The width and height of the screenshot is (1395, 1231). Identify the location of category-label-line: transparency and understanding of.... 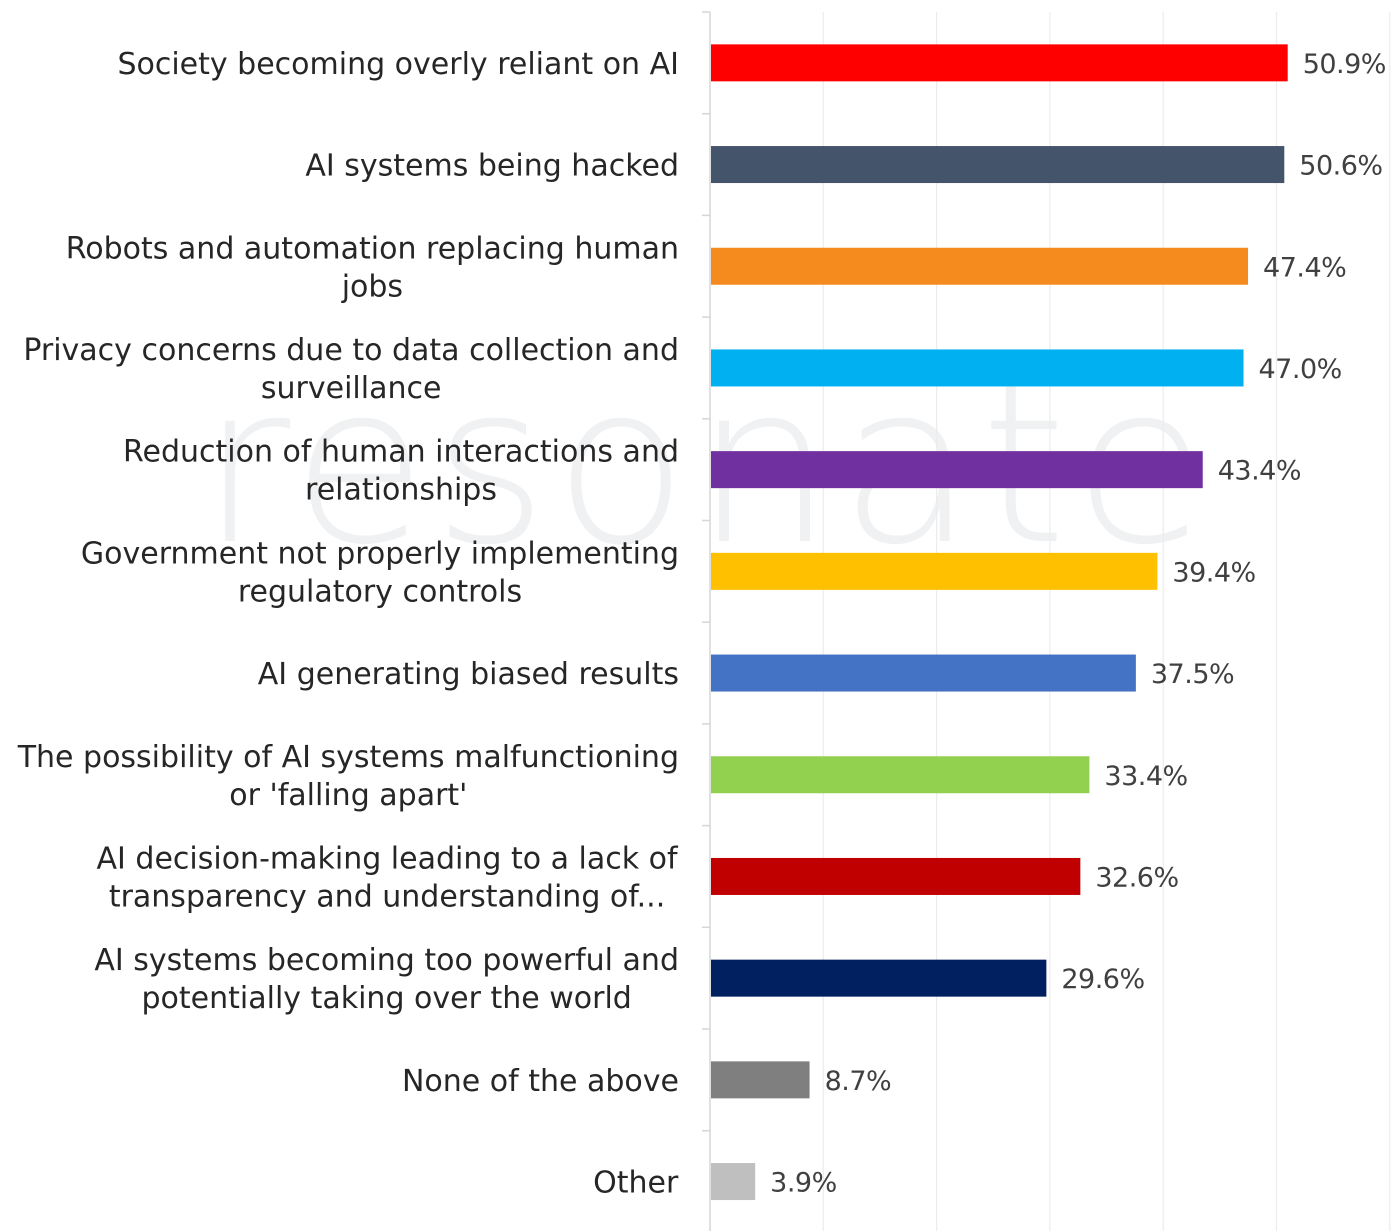
(387, 896).